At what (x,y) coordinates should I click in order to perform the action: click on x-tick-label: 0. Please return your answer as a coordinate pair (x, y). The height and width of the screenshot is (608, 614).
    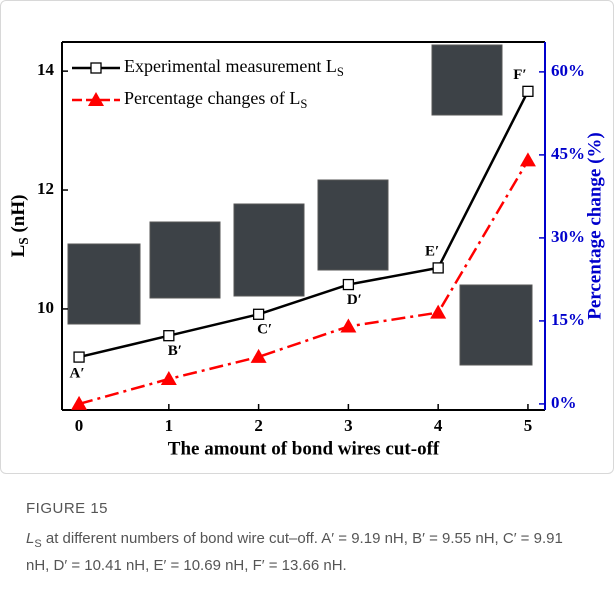
    Looking at the image, I should click on (79, 425).